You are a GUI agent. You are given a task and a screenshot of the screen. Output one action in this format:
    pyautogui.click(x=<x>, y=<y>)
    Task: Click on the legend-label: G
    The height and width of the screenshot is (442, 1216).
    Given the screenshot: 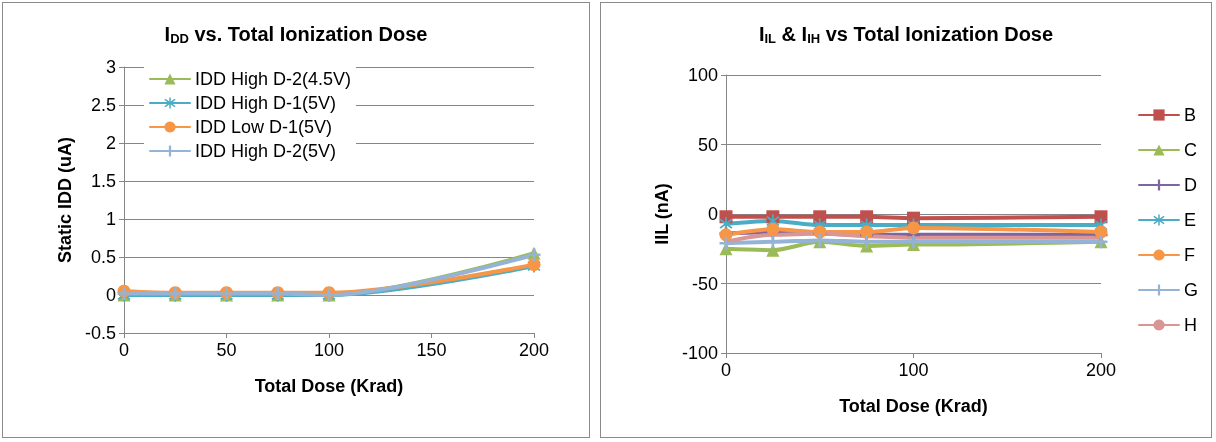 What is the action you would take?
    pyautogui.click(x=1191, y=290)
    